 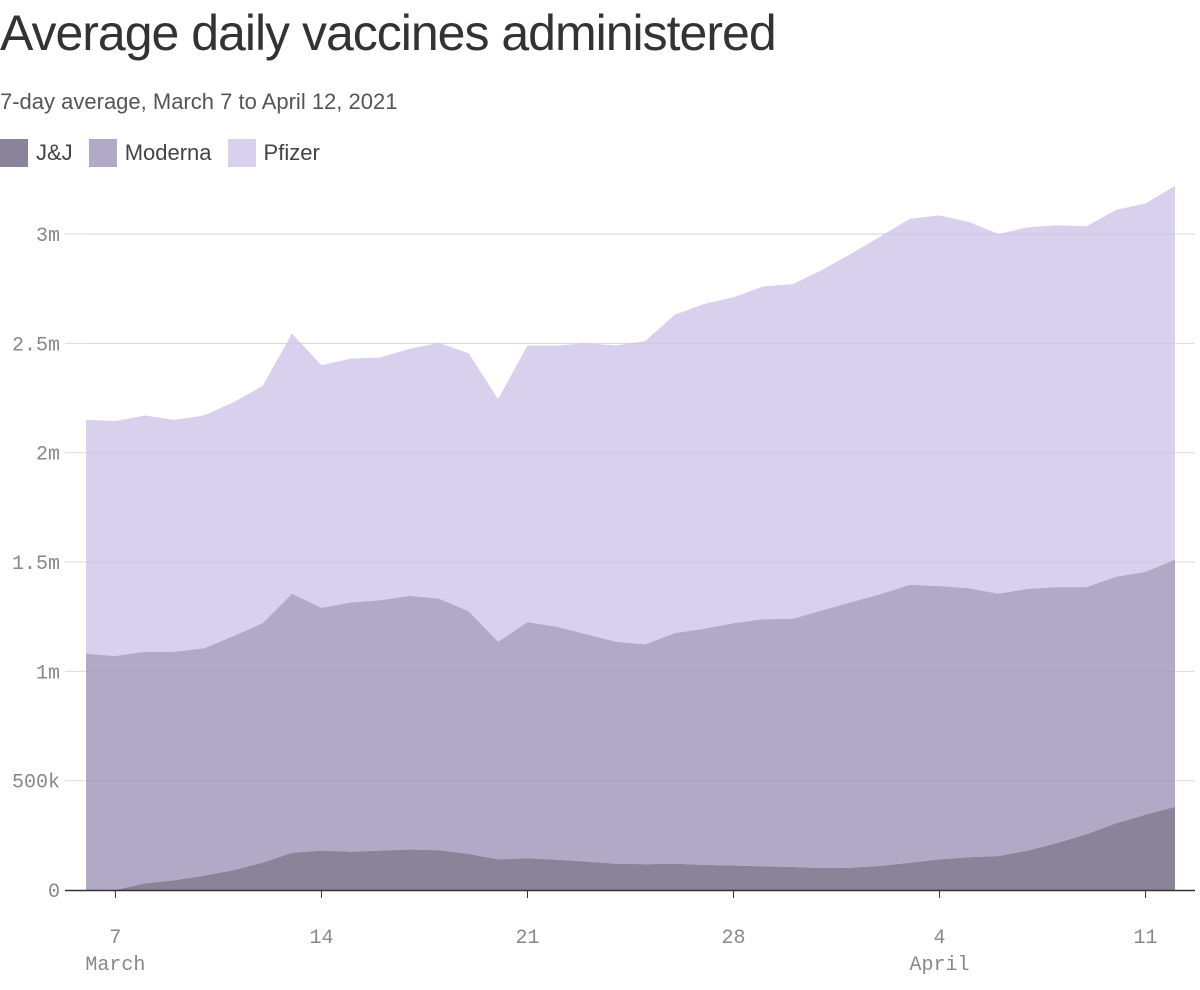 What do you see at coordinates (734, 938) in the screenshot?
I see `x-tick-label: 28` at bounding box center [734, 938].